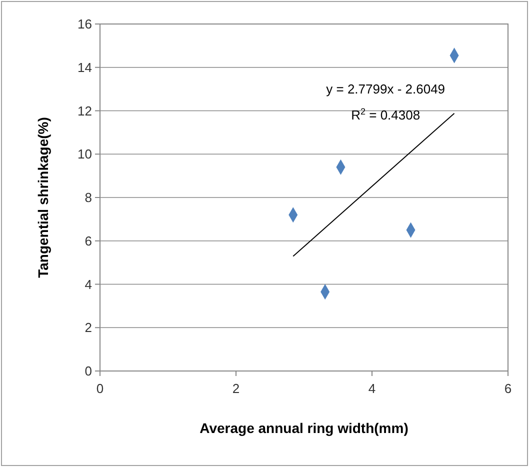 The width and height of the screenshot is (529, 467). What do you see at coordinates (385, 114) in the screenshot?
I see `annotation: R$^{2}$ = 0.4308` at bounding box center [385, 114].